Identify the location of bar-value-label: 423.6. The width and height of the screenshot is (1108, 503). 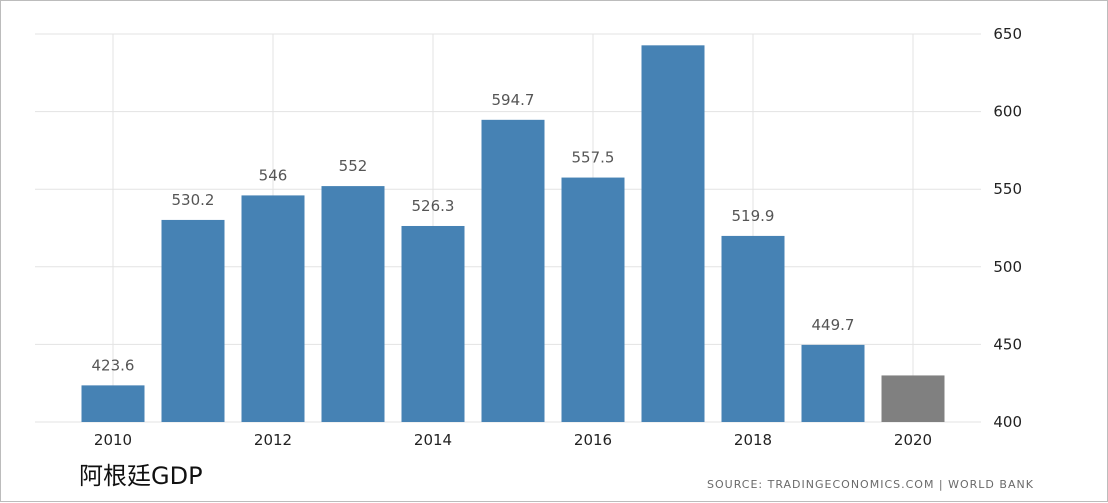
(113, 365).